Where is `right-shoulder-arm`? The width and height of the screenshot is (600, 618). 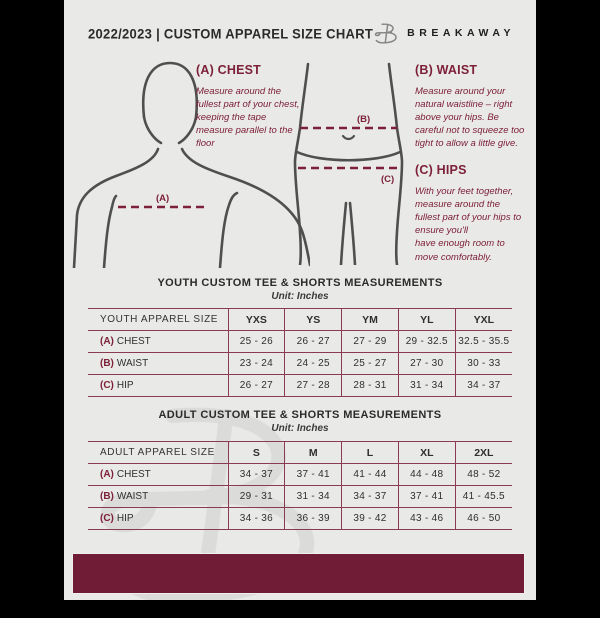
right-shoulder-arm is located at coordinates (245, 207).